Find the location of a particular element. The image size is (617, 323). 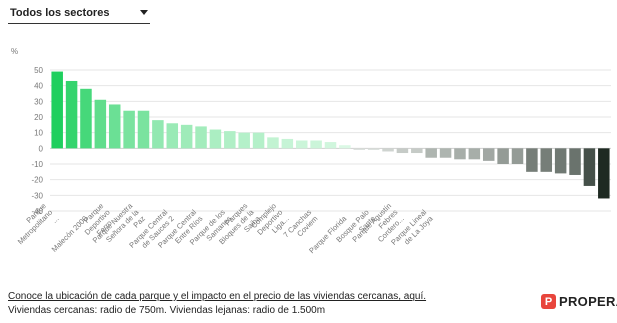

sector-filter-dropdown: Todos los sectores is located at coordinates (79, 13).